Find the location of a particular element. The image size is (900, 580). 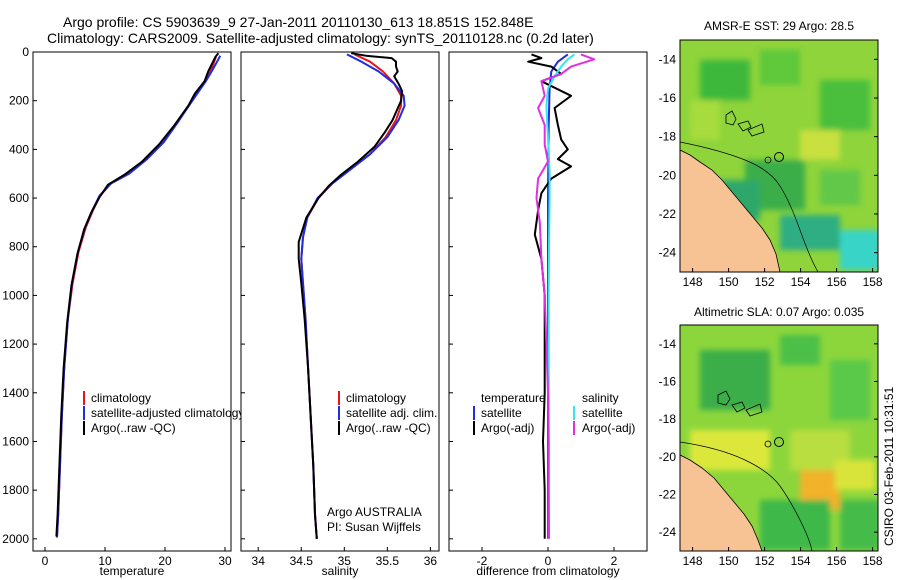

x-tick-label: 10 is located at coordinates (105, 561).